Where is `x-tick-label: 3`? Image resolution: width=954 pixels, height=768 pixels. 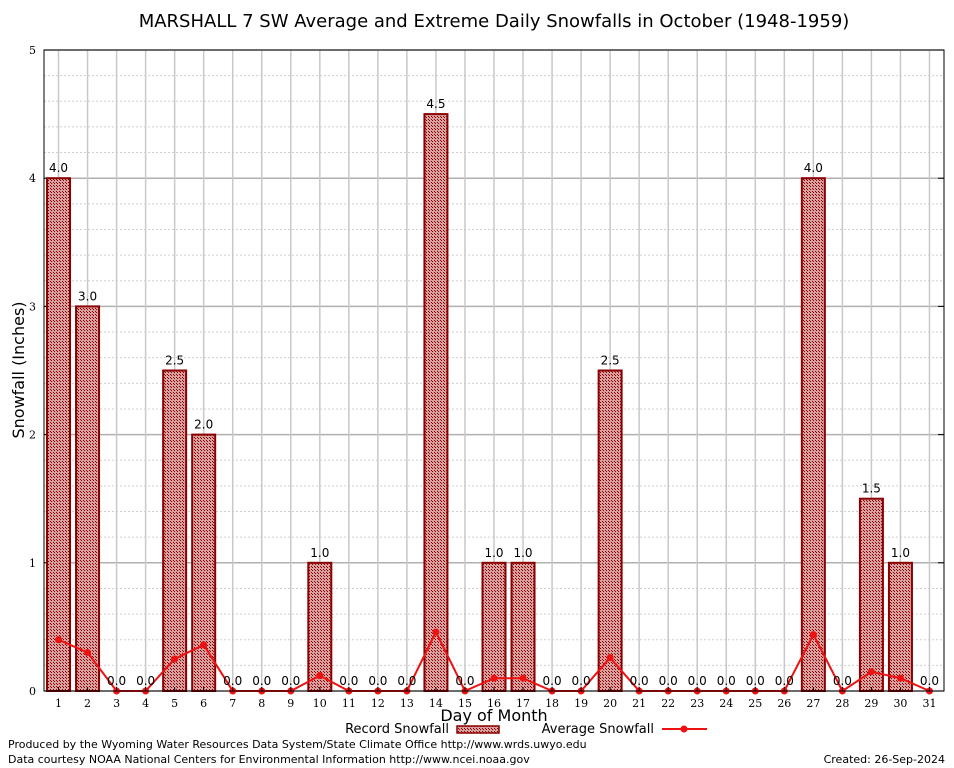 x-tick-label: 3 is located at coordinates (116, 703).